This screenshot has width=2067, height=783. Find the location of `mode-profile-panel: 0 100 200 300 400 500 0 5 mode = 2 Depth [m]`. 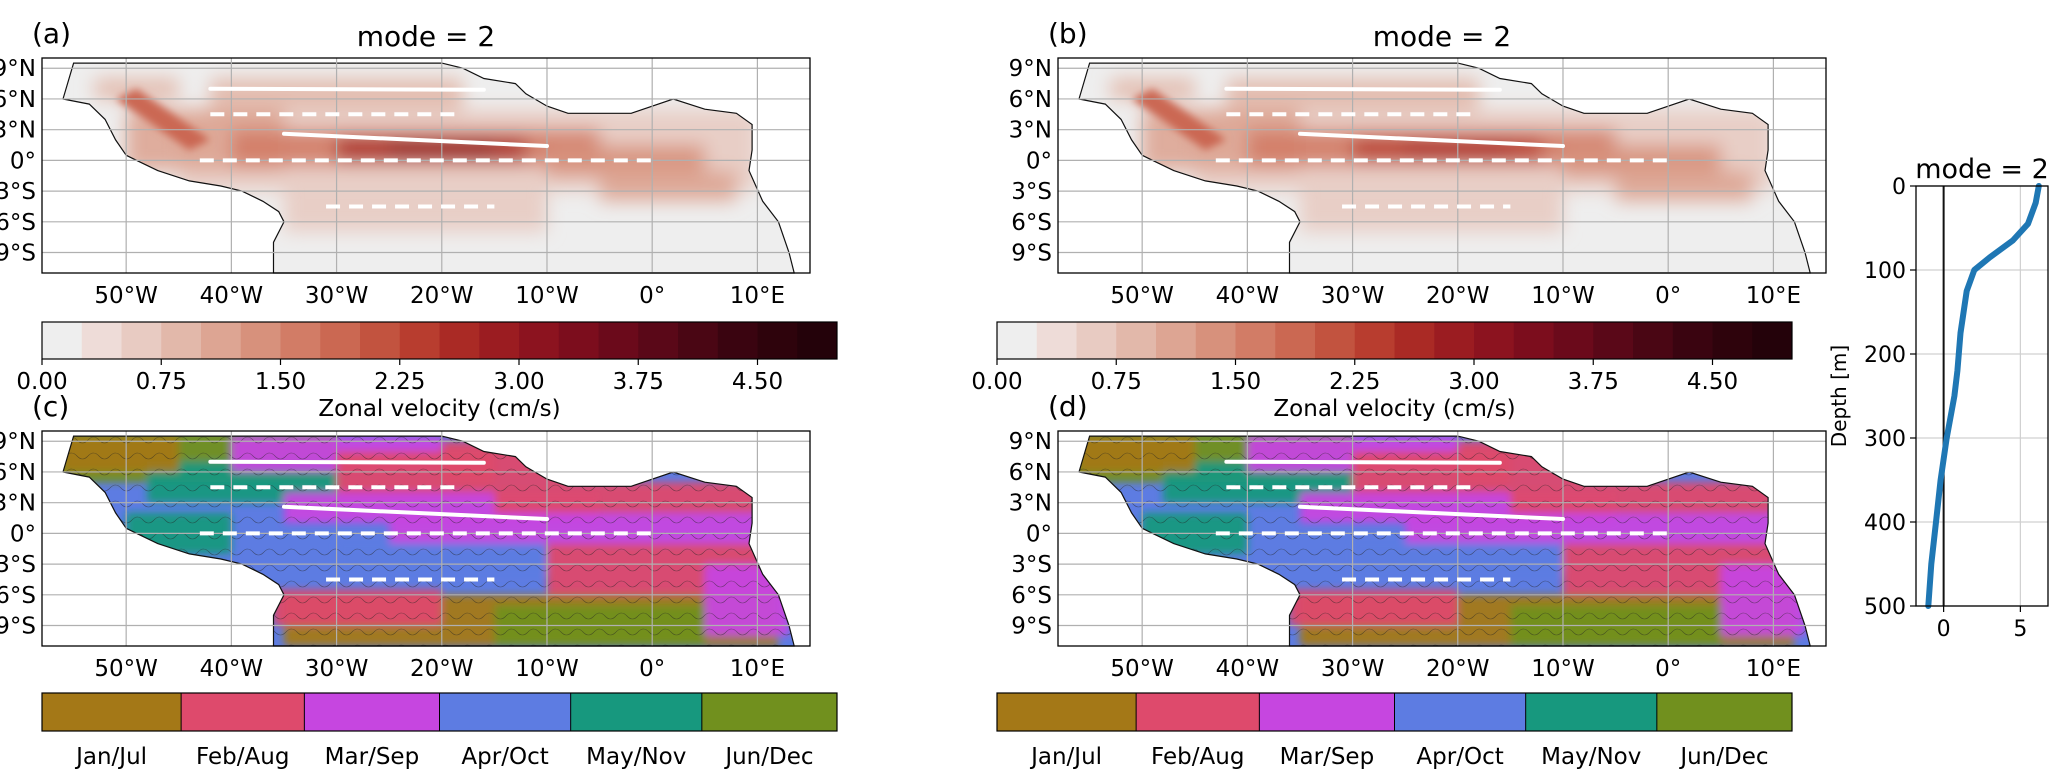

mode-profile-panel: 0 100 200 300 400 500 0 5 mode = 2 Depth [m] is located at coordinates (1938, 398).